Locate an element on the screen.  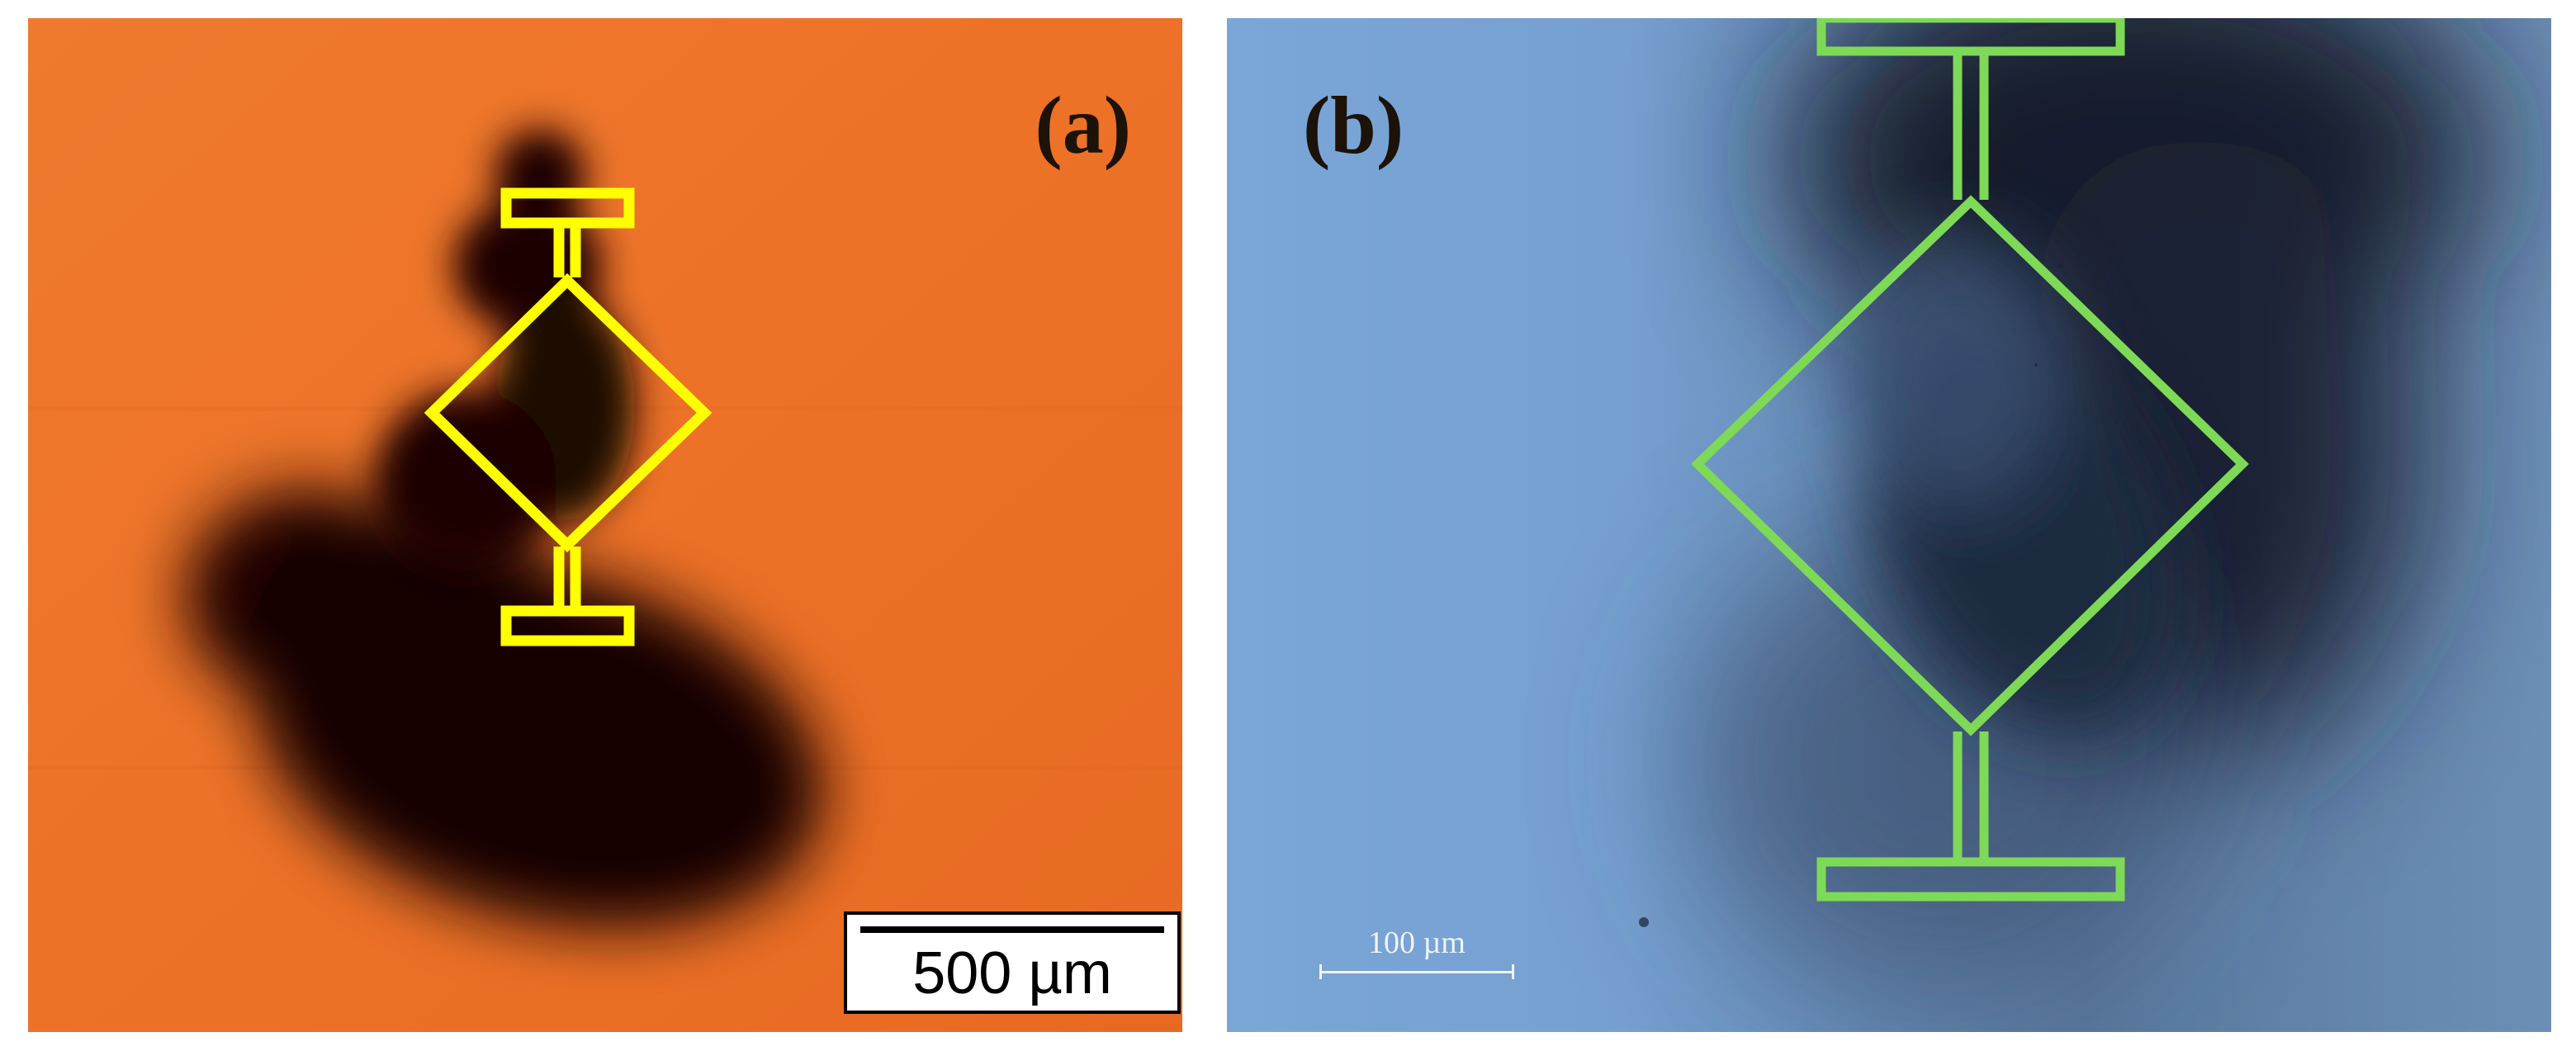
dark-stain-region is located at coordinates (504, 709).